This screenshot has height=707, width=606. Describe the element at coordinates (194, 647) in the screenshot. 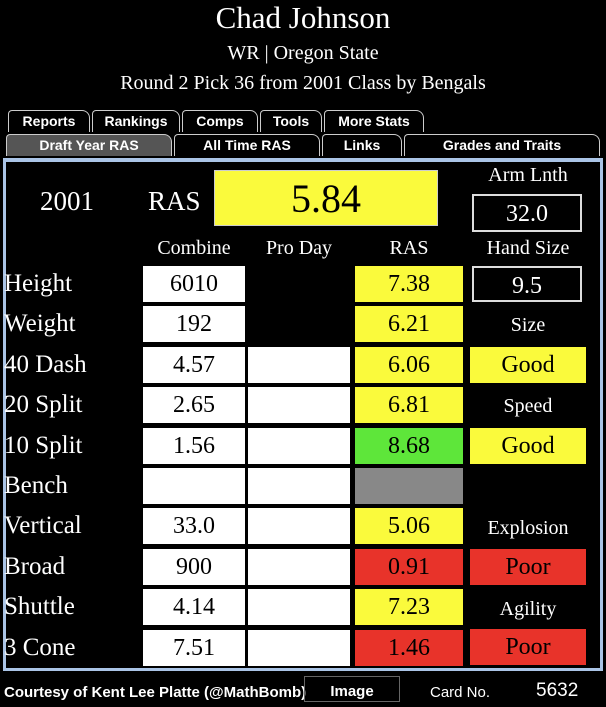

I see `combine-value: 7.51` at that location.